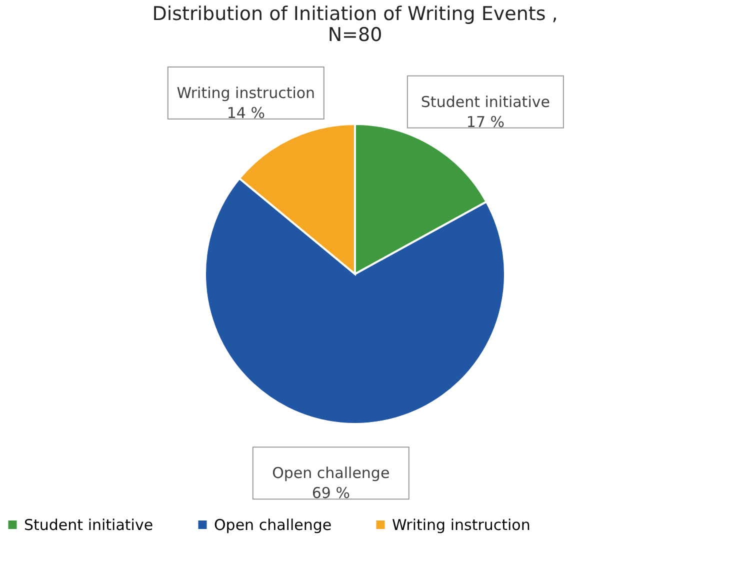 The width and height of the screenshot is (748, 584). Describe the element at coordinates (331, 473) in the screenshot. I see `slice-label: Open challenge` at that location.